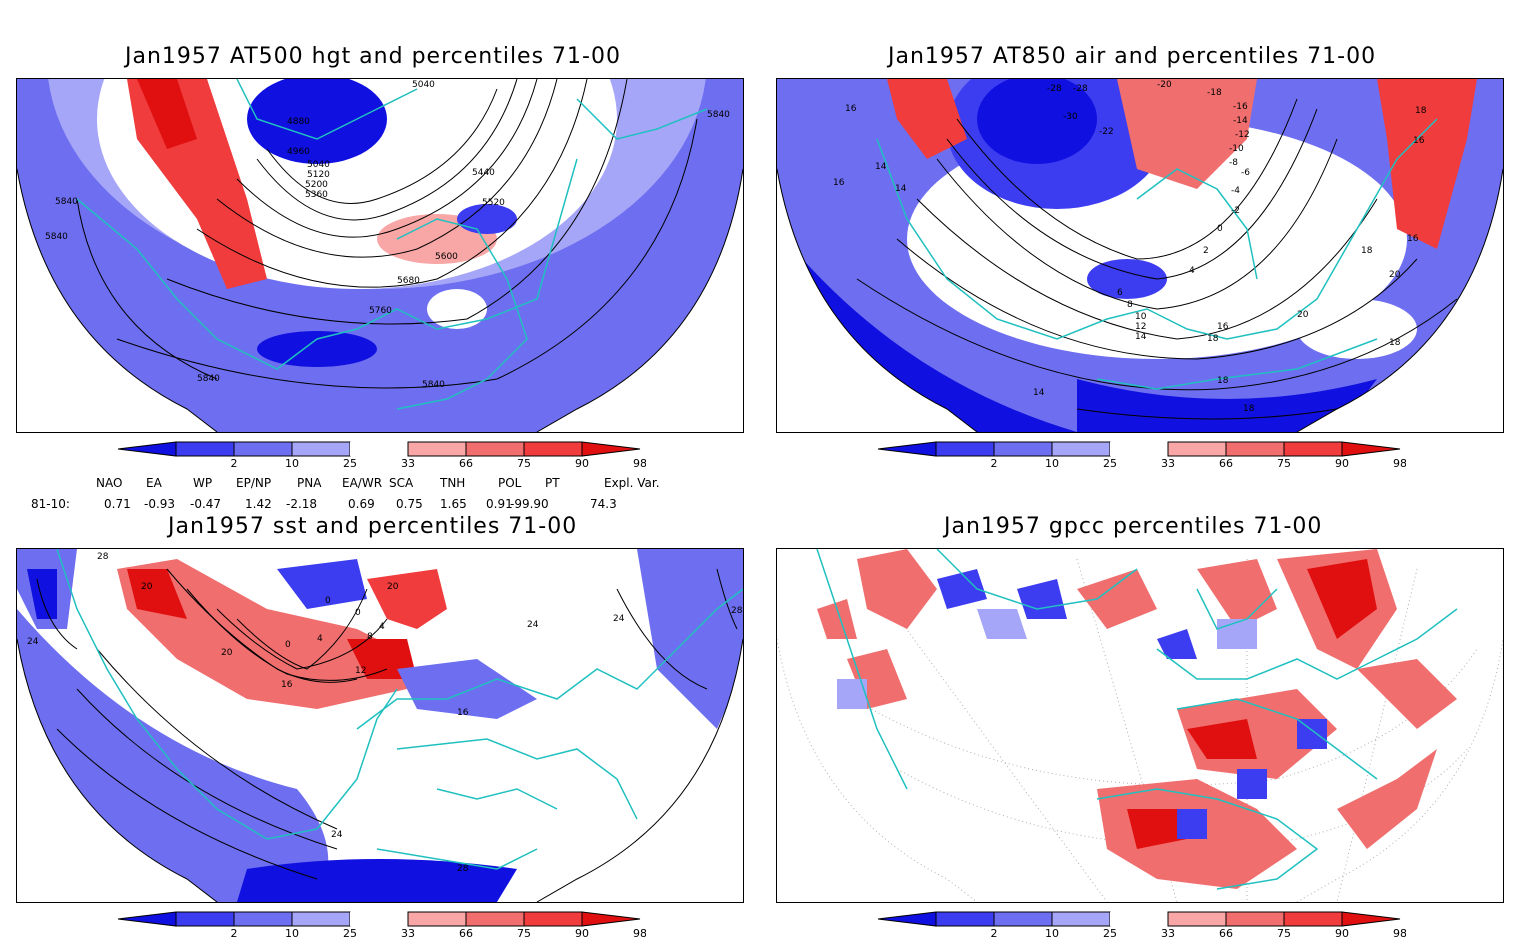 This screenshot has height=940, width=1520. Describe the element at coordinates (1039, 393) in the screenshot. I see `svg-text: 14` at that location.